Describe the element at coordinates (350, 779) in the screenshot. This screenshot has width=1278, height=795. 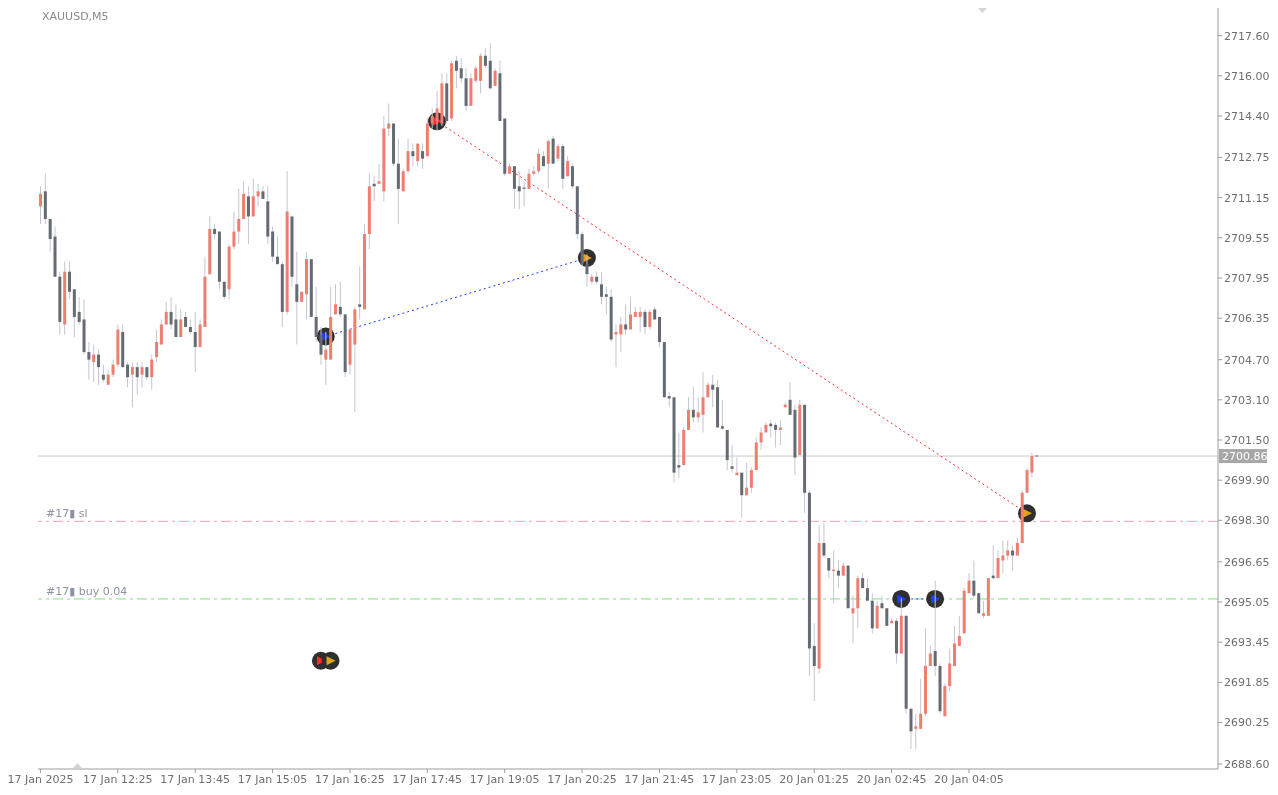
I see `x-tick-label: 17 Jan 16:25` at that location.